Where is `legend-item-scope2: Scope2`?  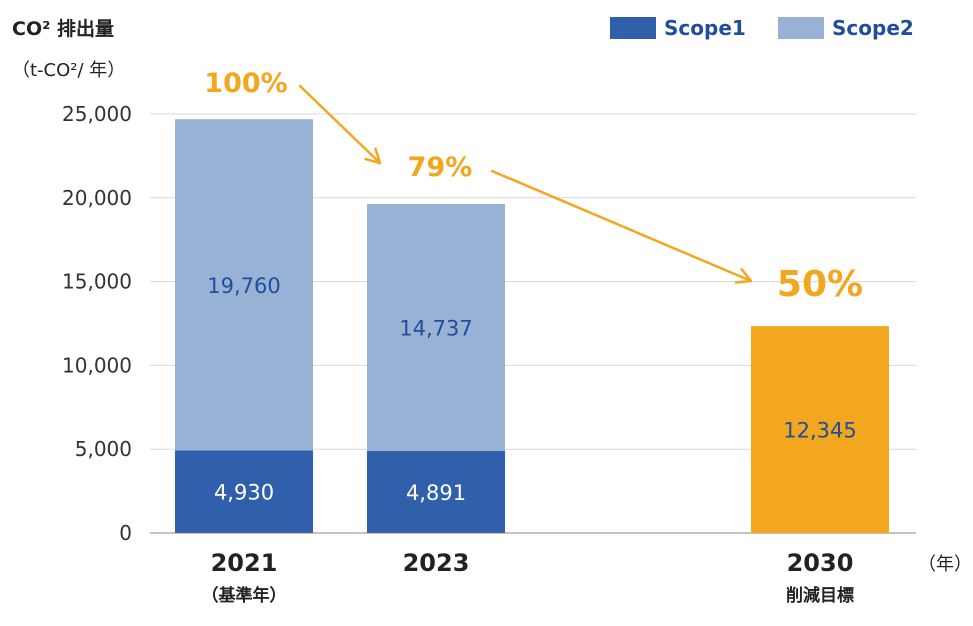
legend-item-scope2: Scope2 is located at coordinates (846, 28).